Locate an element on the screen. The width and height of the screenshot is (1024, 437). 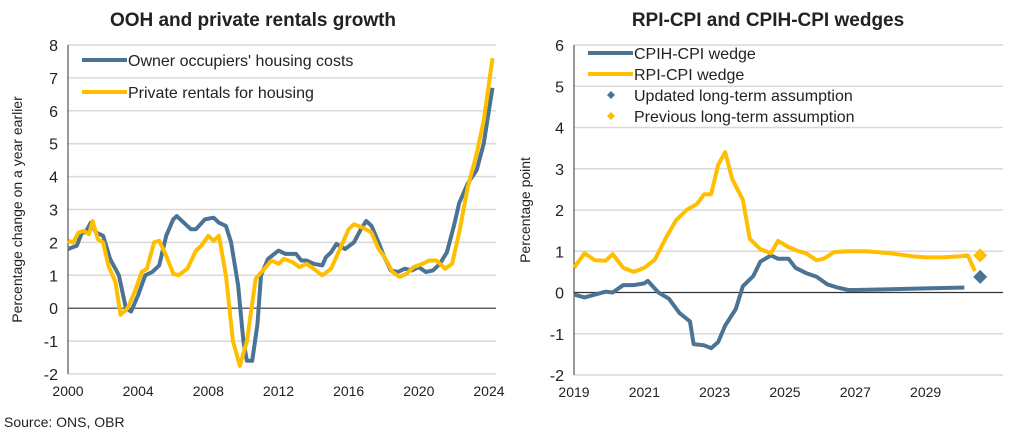
legend-label: RPI-CPI wedge is located at coordinates (689, 75).